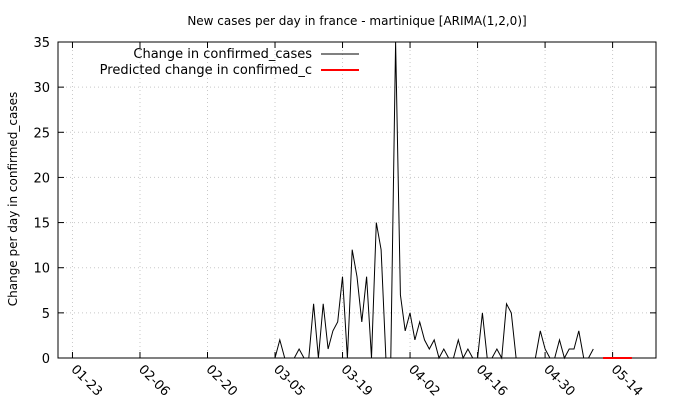 Image resolution: width=680 pixels, height=404 pixels. What do you see at coordinates (41, 133) in the screenshot?
I see `y-tick-label: 25` at bounding box center [41, 133].